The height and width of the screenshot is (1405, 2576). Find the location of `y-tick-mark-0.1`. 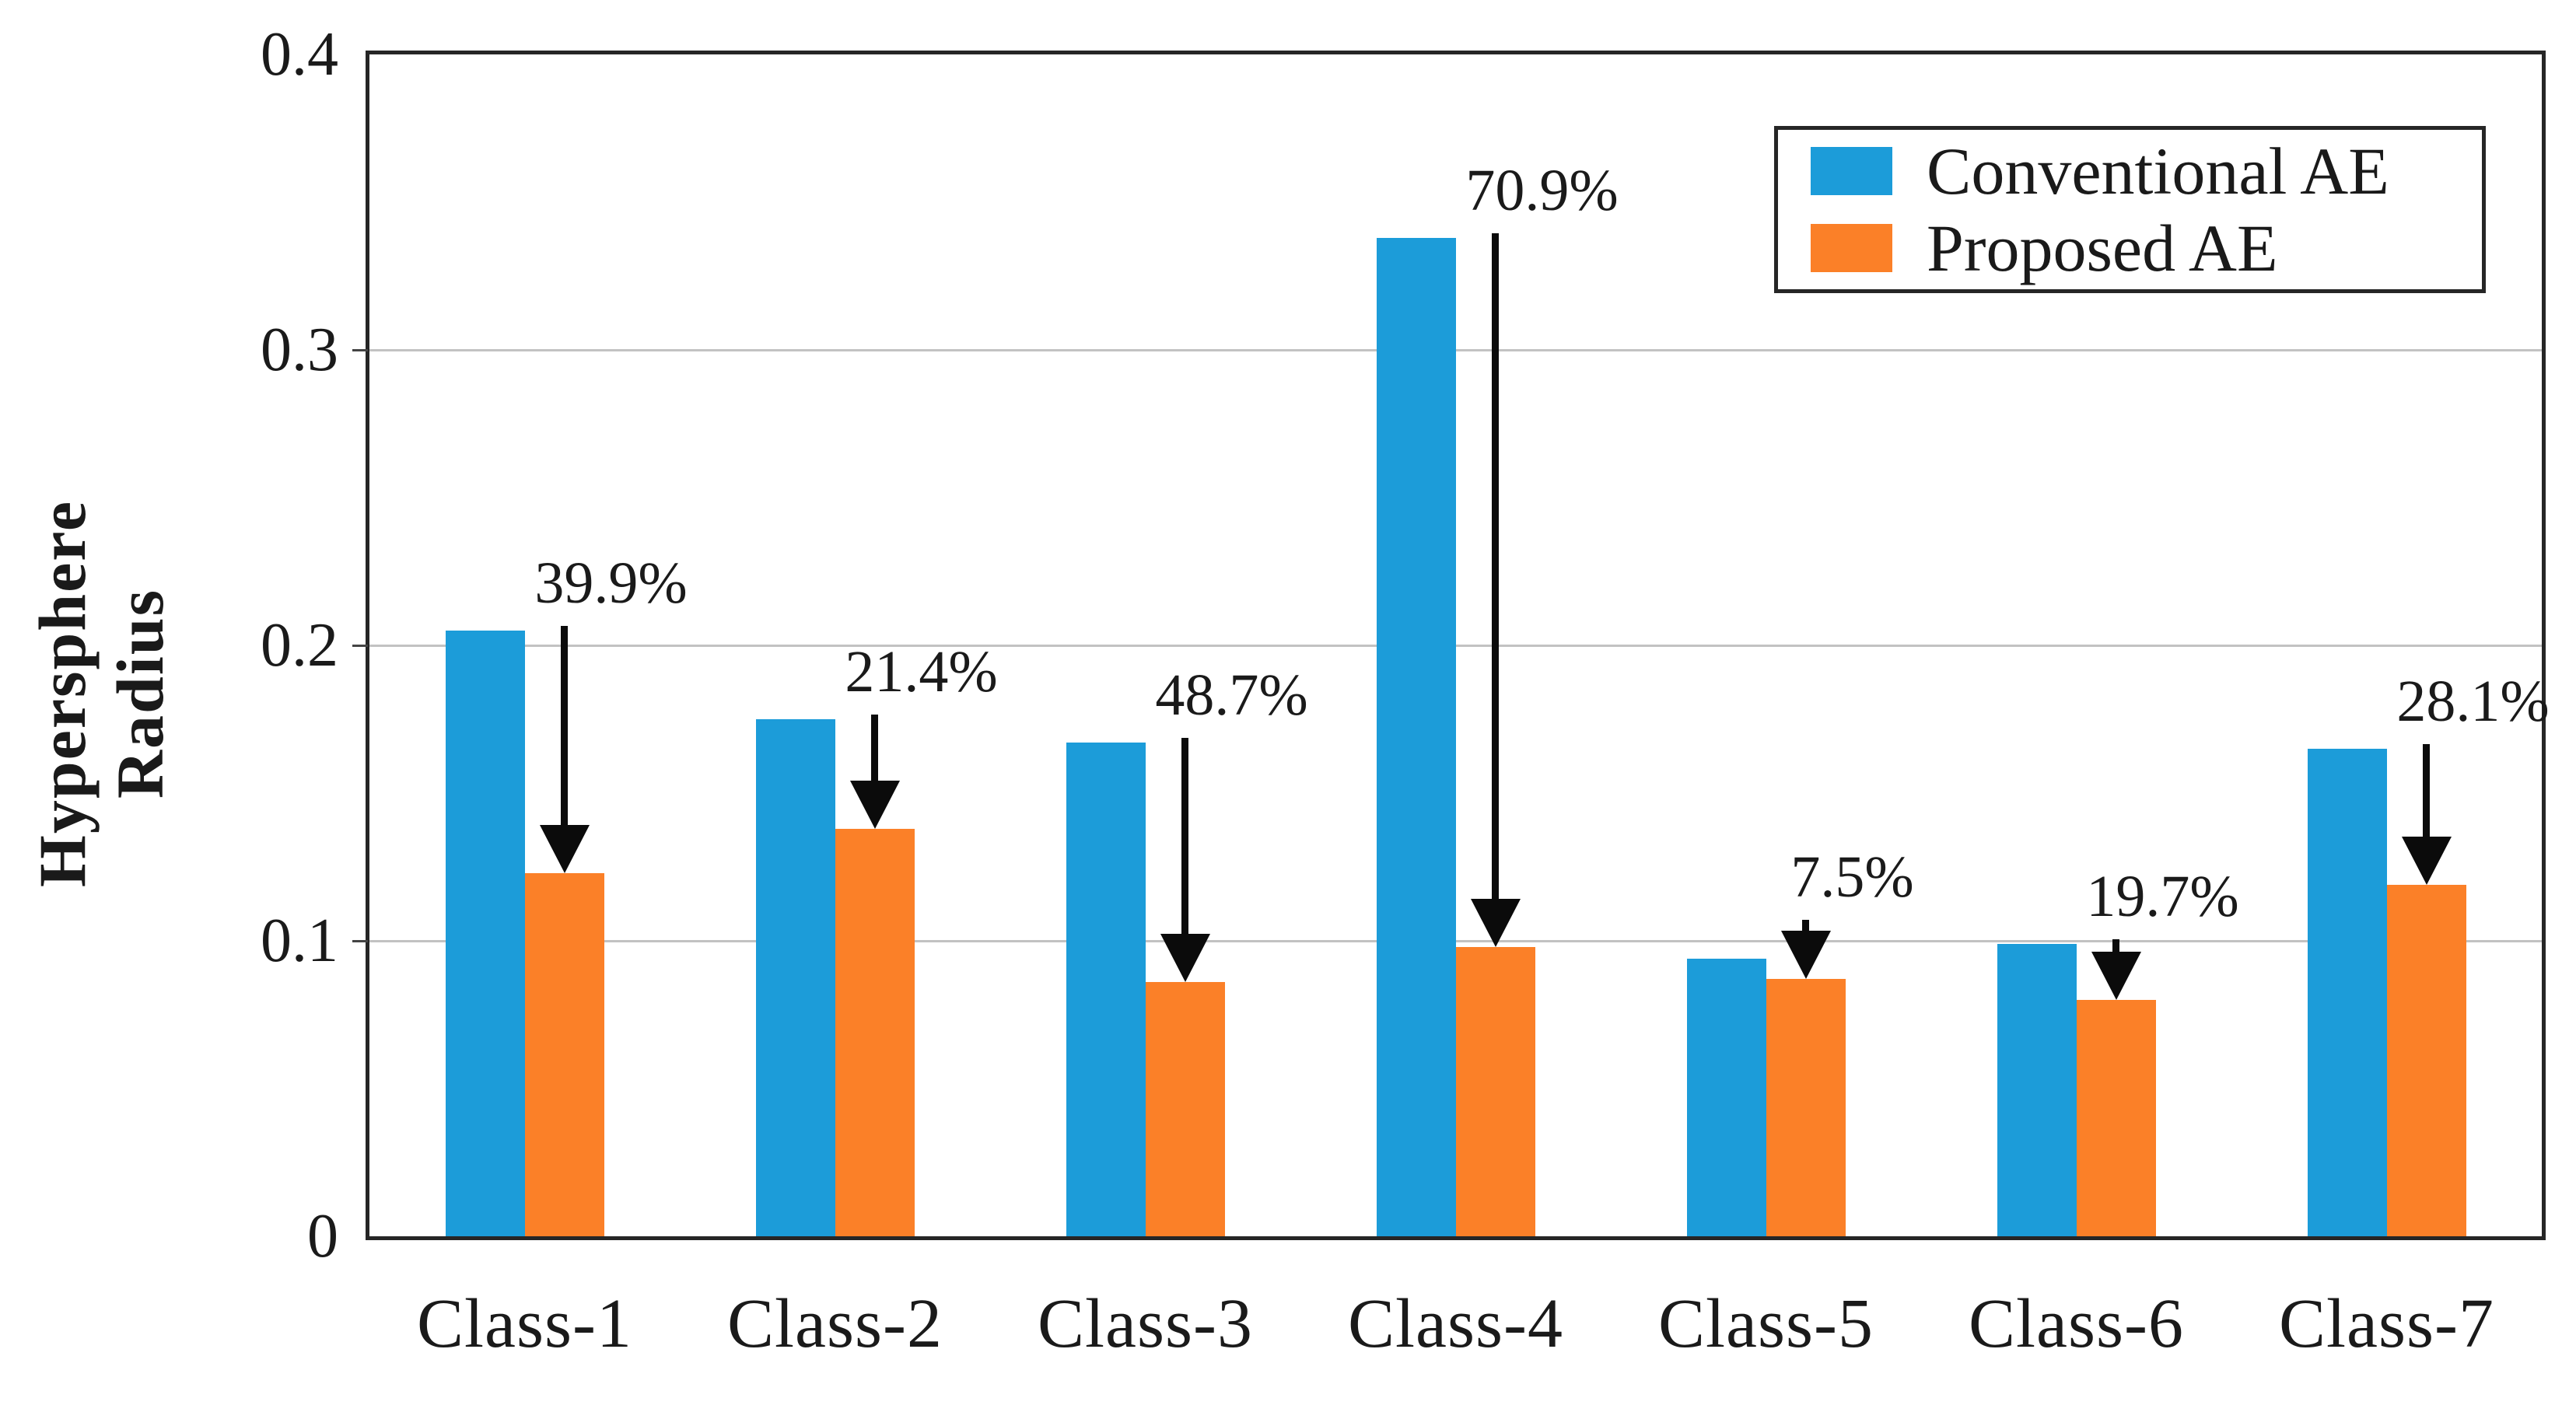

y-tick-mark-0.1 is located at coordinates (360, 941).